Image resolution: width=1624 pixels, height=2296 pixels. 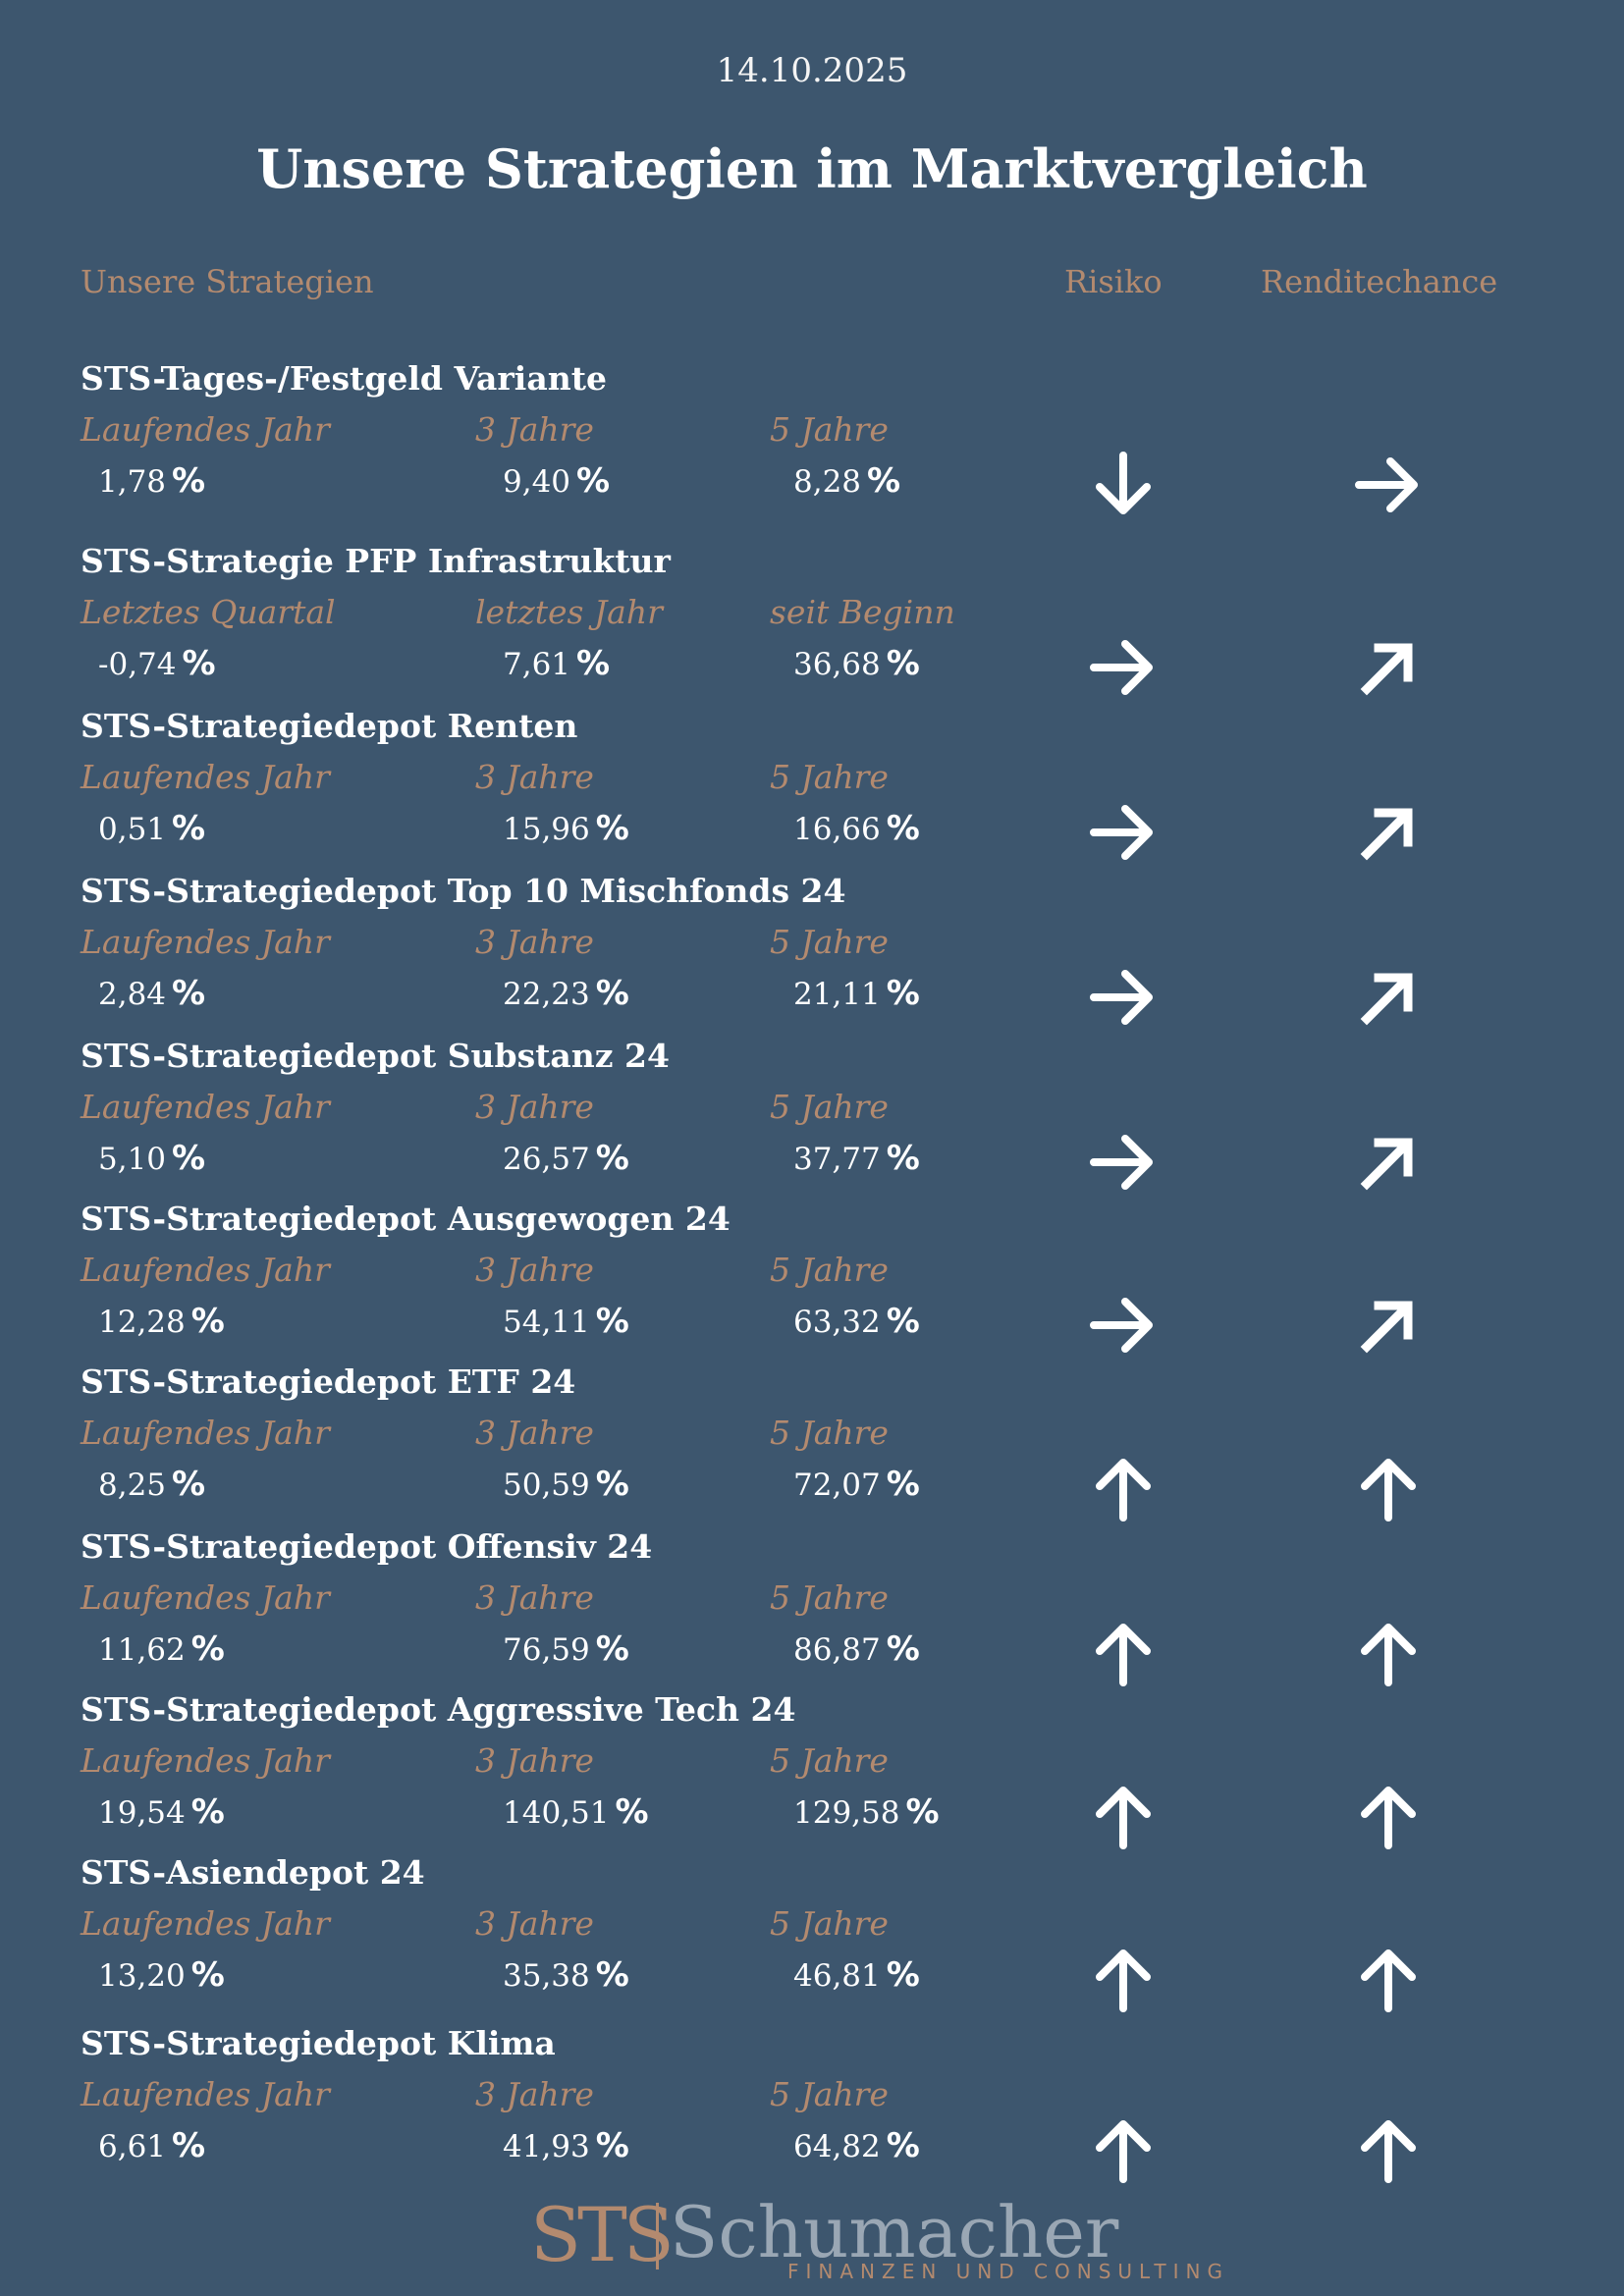 What do you see at coordinates (438, 1709) in the screenshot?
I see `strategy-name: STS-Strategiedepot Aggressive Tech 24` at bounding box center [438, 1709].